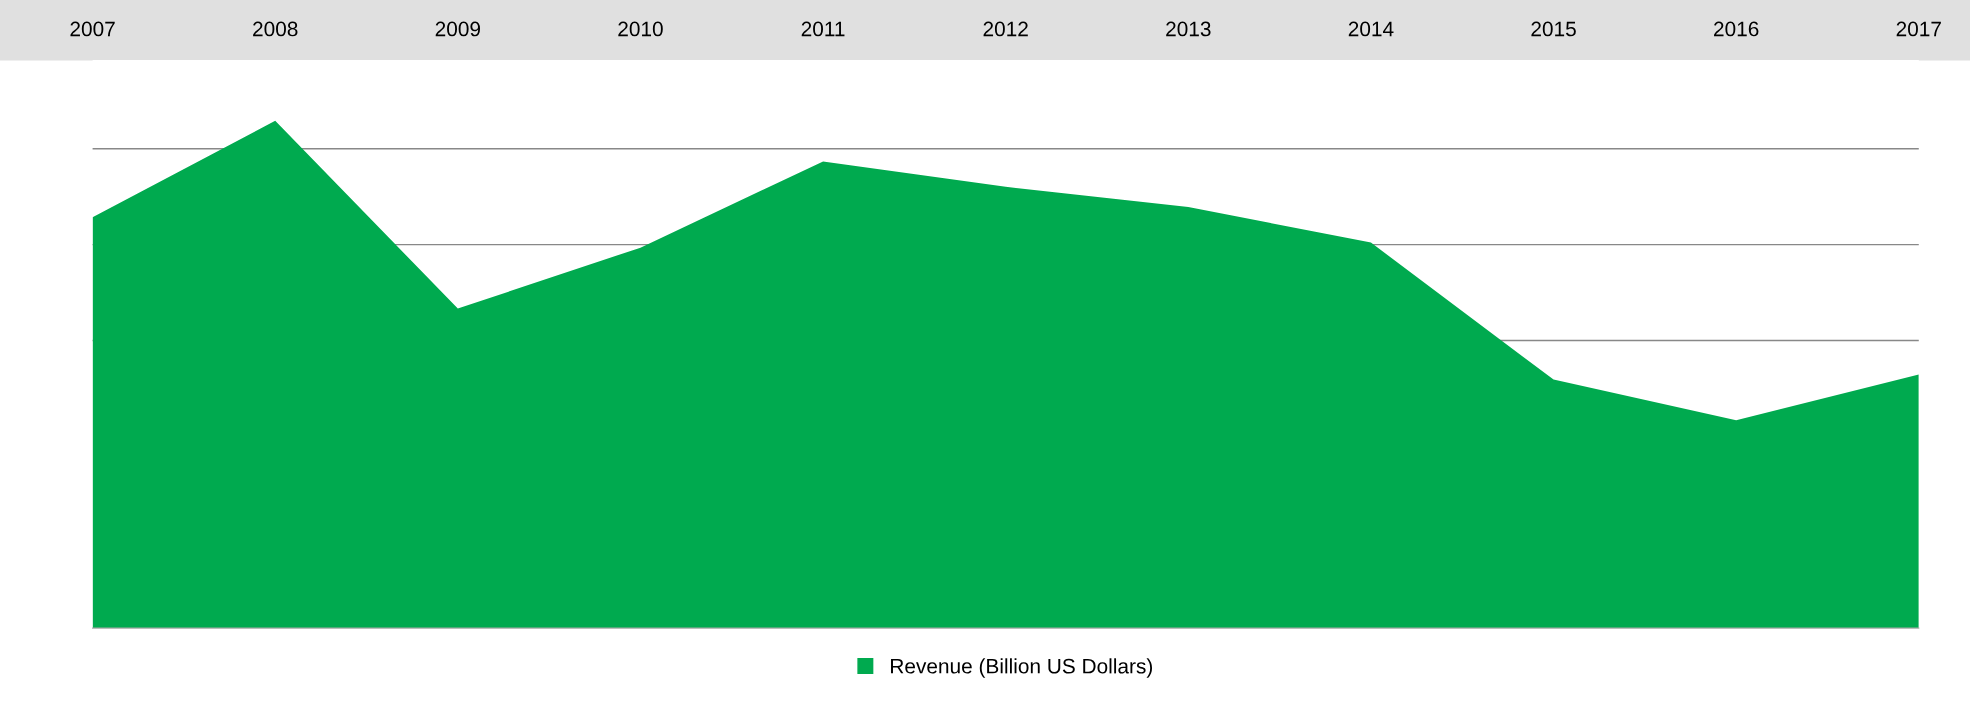 This screenshot has height=705, width=1970. Describe the element at coordinates (275, 29) in the screenshot. I see `x-tick-label: 2008` at that location.